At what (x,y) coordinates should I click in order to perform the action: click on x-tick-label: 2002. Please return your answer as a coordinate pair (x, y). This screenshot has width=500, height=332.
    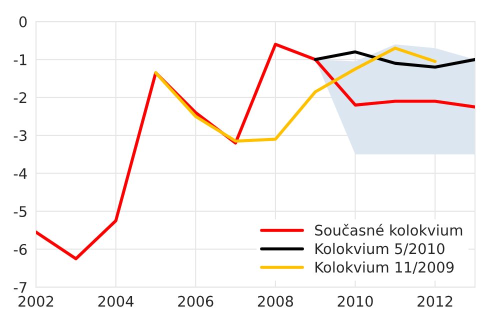
    Looking at the image, I should click on (36, 301).